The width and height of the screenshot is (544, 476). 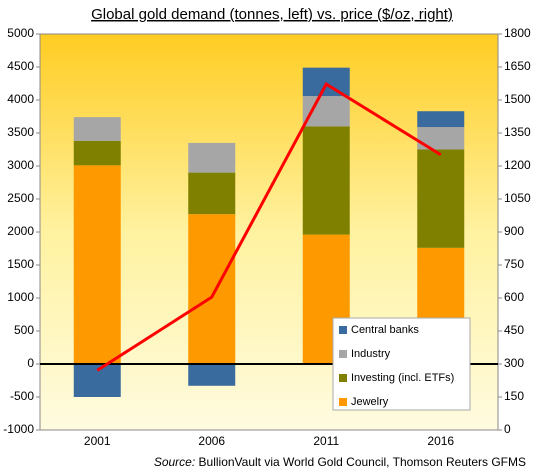 I want to click on y2-tick-label: 1350, so click(x=517, y=132).